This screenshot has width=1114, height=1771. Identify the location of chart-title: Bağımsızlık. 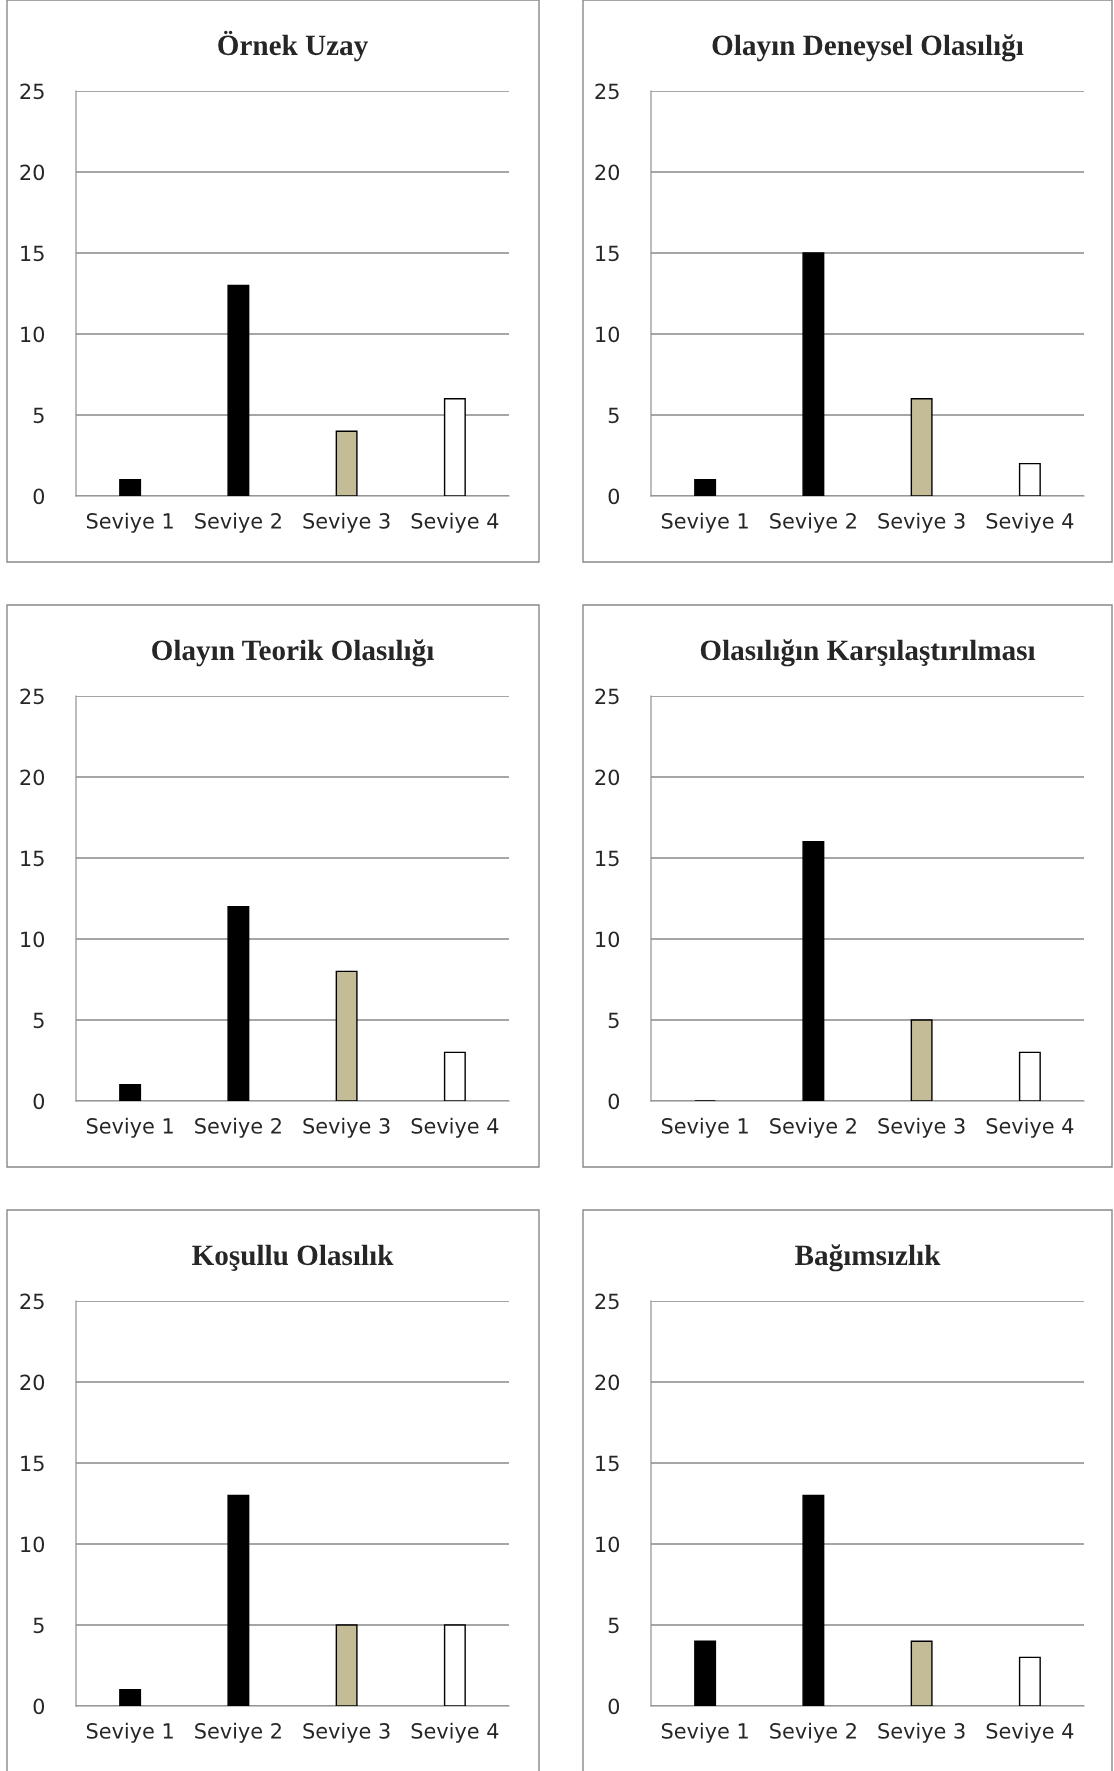
(868, 1258).